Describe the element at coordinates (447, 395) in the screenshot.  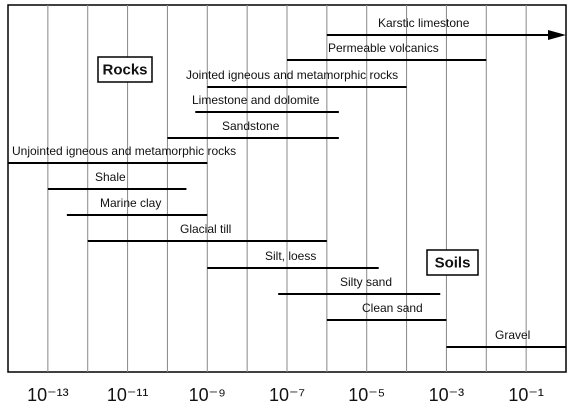
I see `x-tick-label: 10⁻³` at that location.